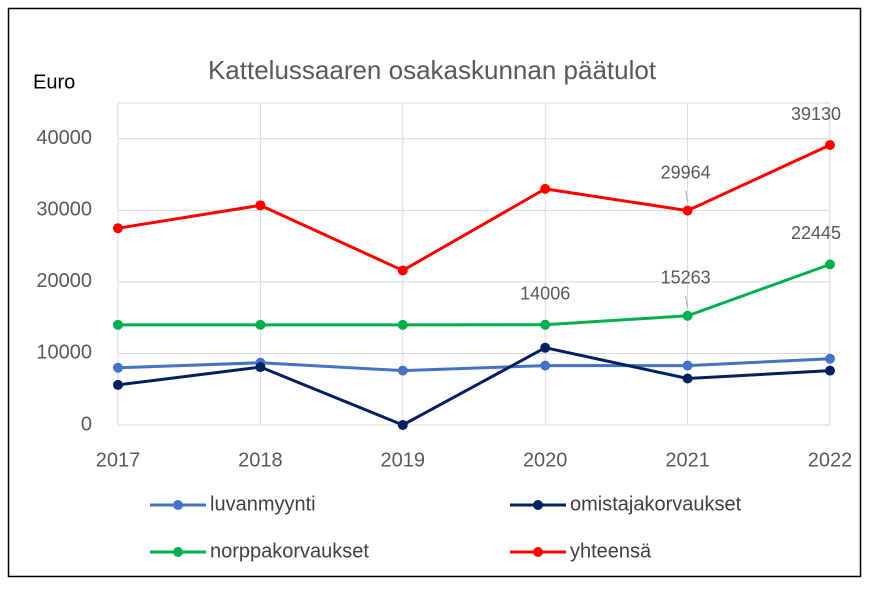 The width and height of the screenshot is (869, 590). I want to click on x-tick-label: 2017, so click(118, 460).